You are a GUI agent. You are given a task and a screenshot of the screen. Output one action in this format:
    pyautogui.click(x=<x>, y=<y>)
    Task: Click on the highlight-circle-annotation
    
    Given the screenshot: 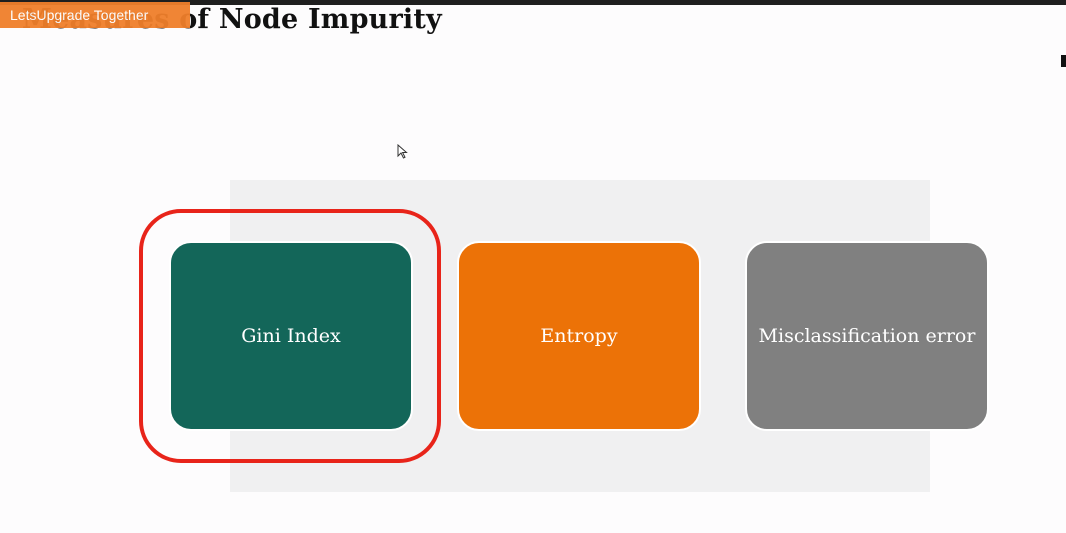 What is the action you would take?
    pyautogui.click(x=290, y=336)
    